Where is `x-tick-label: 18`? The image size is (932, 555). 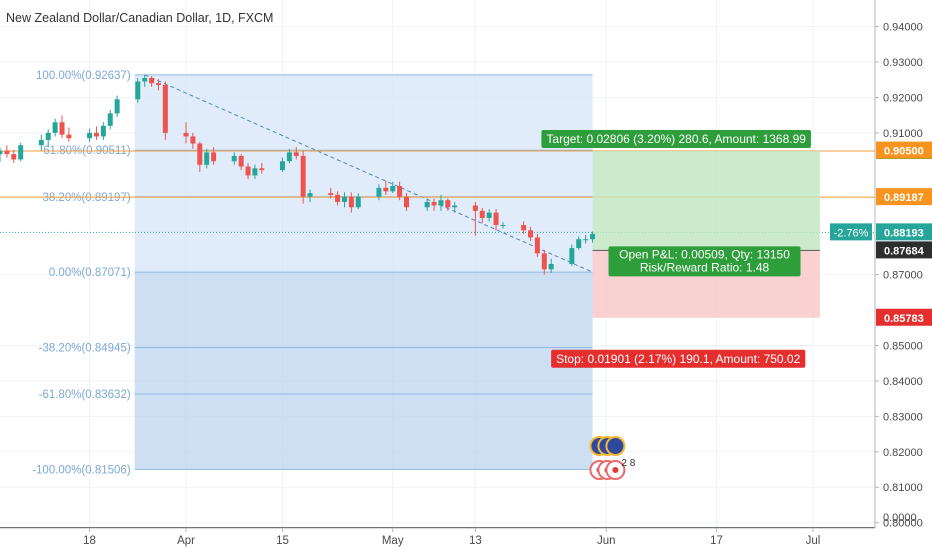 x-tick-label: 18 is located at coordinates (89, 541).